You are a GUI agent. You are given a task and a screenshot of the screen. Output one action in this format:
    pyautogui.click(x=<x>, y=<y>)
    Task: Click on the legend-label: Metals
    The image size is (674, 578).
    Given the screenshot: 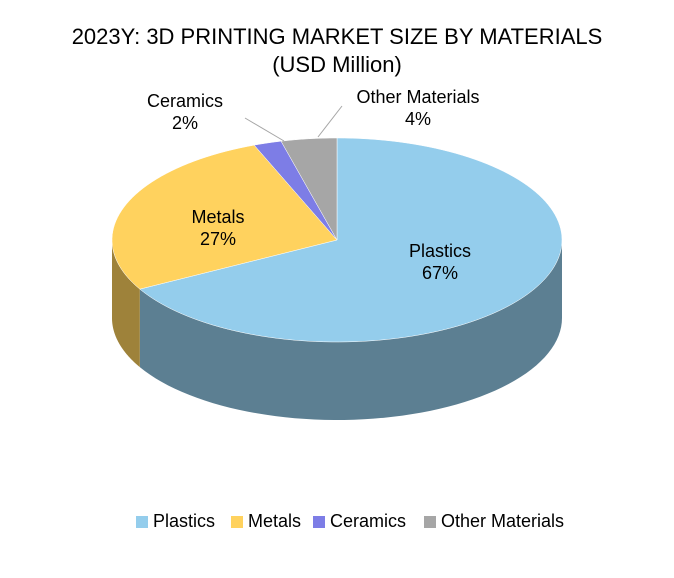 What is the action you would take?
    pyautogui.click(x=274, y=521)
    